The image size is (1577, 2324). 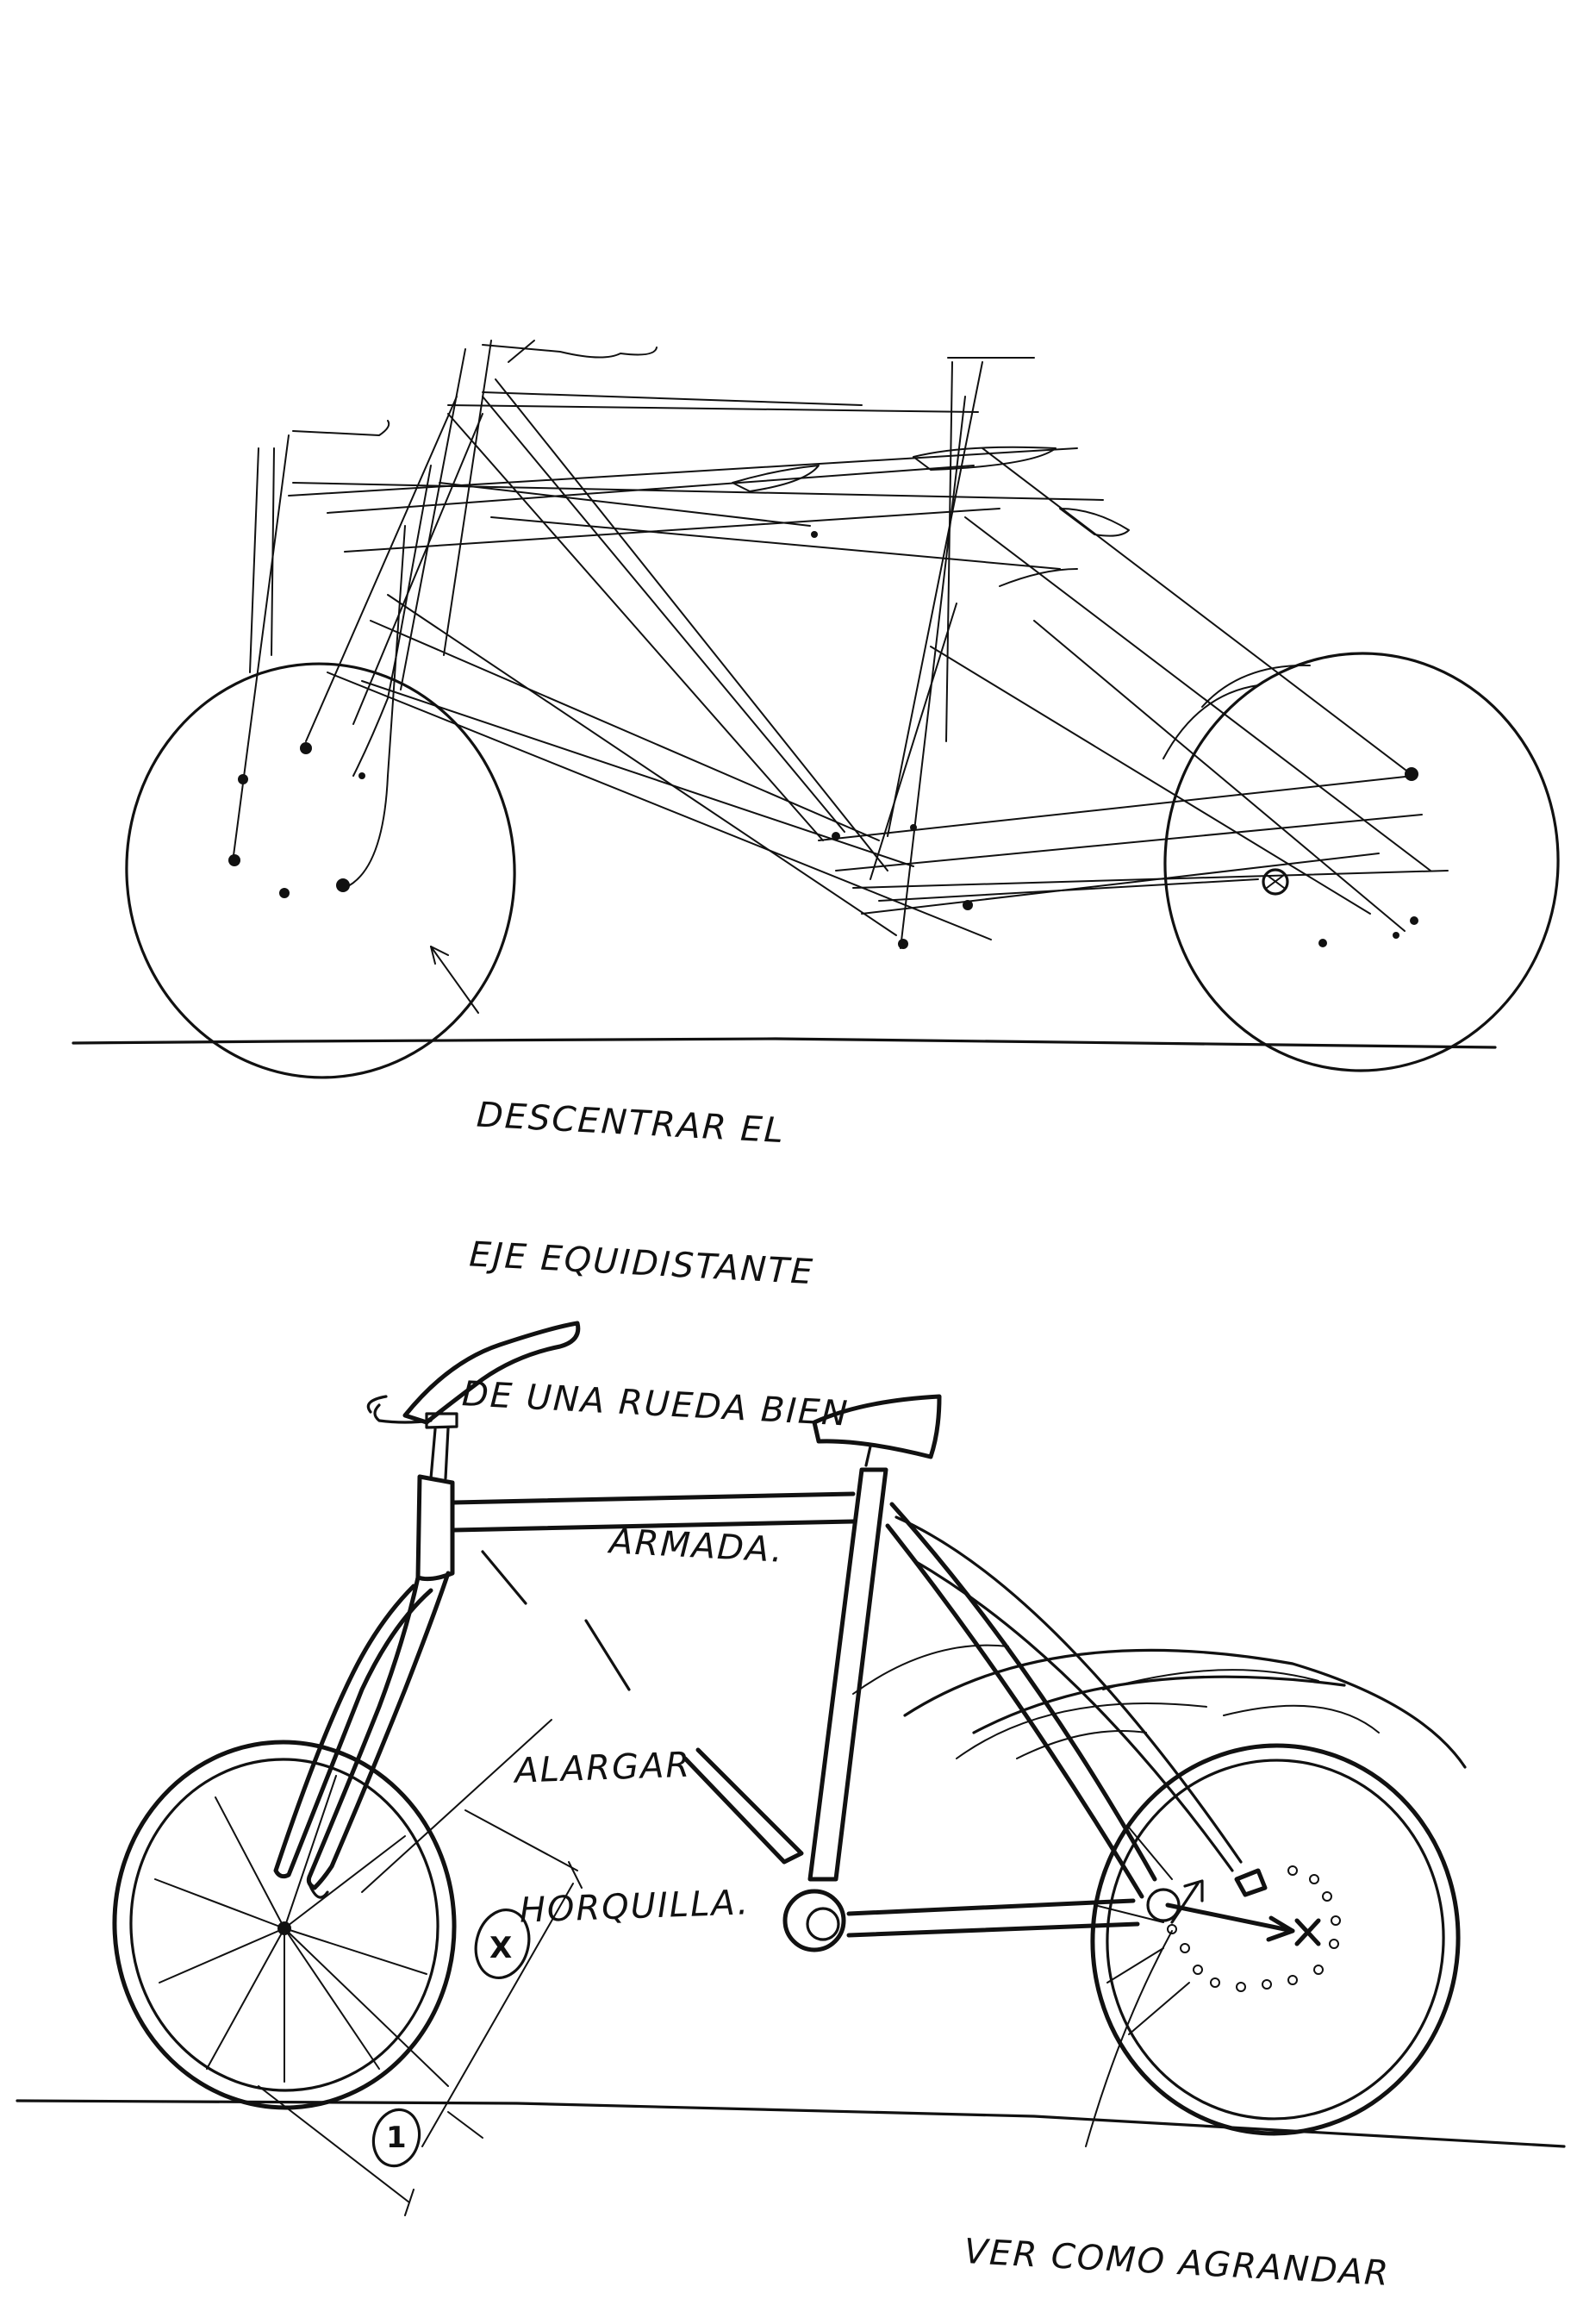 What do you see at coordinates (1177, 2263) in the screenshot?
I see `frame-note-line-1: VER COMO AGRANDAR` at bounding box center [1177, 2263].